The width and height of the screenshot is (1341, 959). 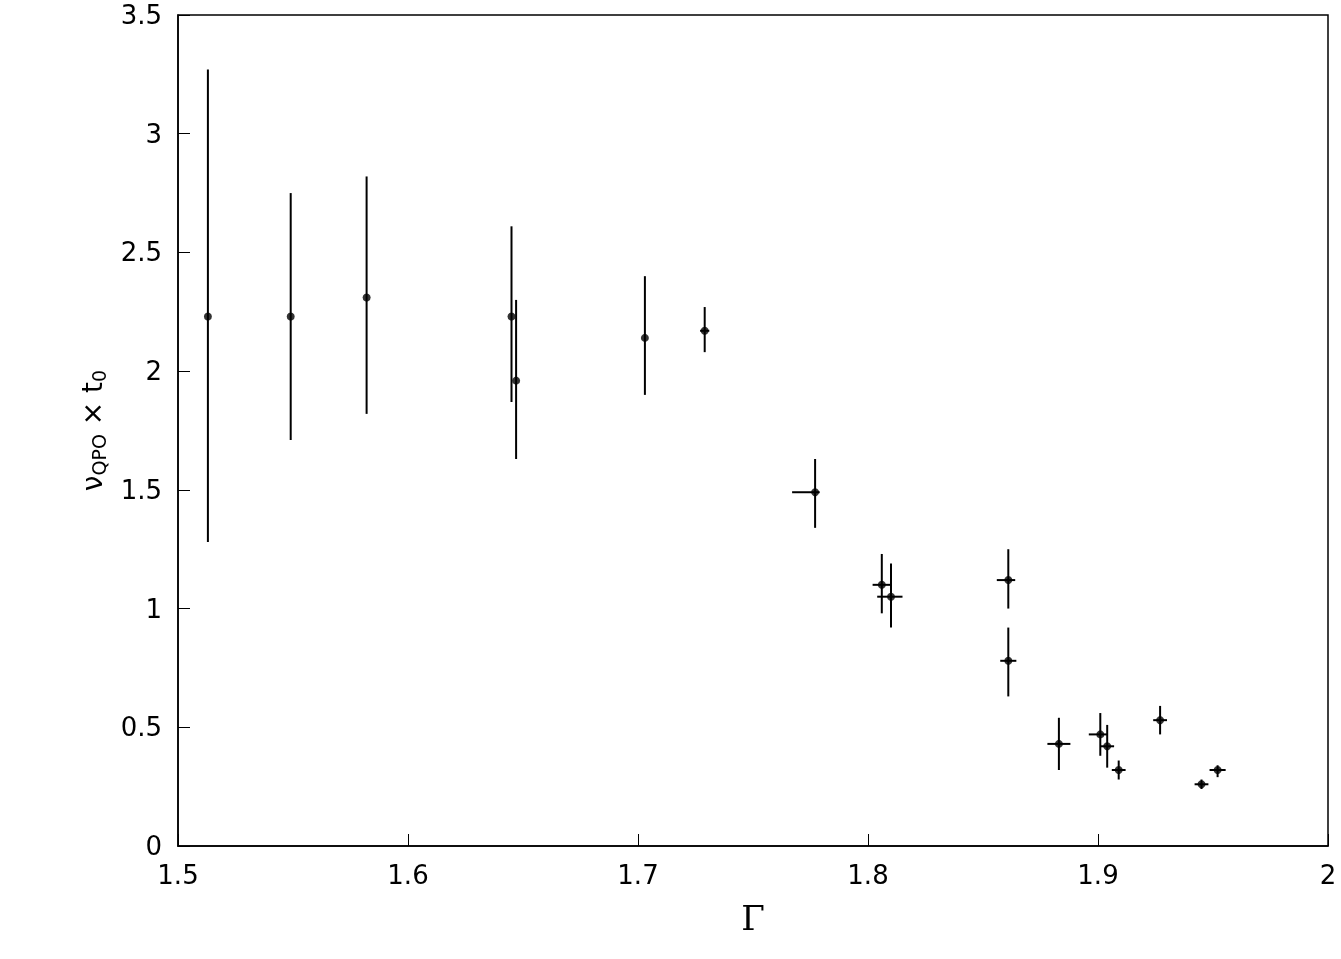 What do you see at coordinates (153, 608) in the screenshot?
I see `y-tick-label: 1` at bounding box center [153, 608].